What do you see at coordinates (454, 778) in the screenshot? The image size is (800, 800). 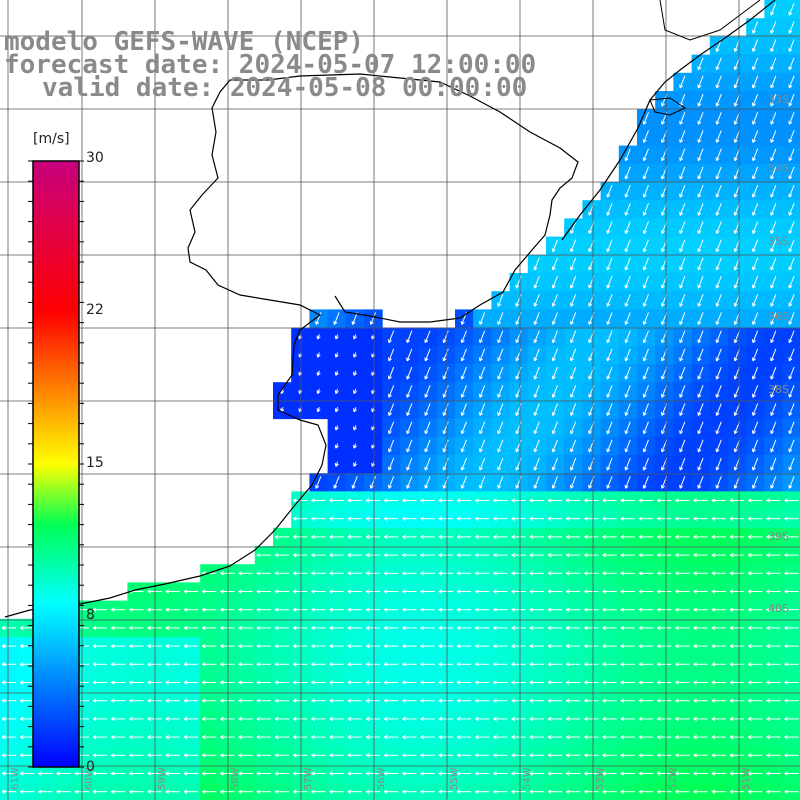 I see `lon-label: 55W` at bounding box center [454, 778].